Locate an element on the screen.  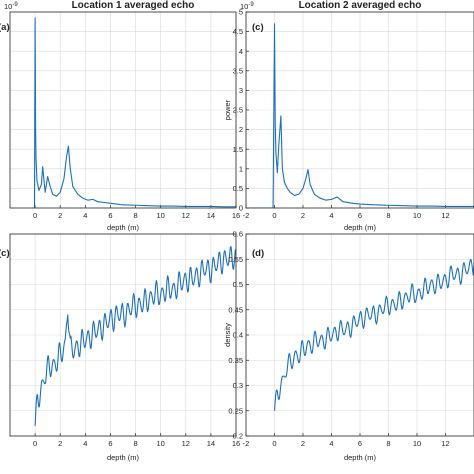
y-tick-label: 1 is located at coordinates (241, 168).